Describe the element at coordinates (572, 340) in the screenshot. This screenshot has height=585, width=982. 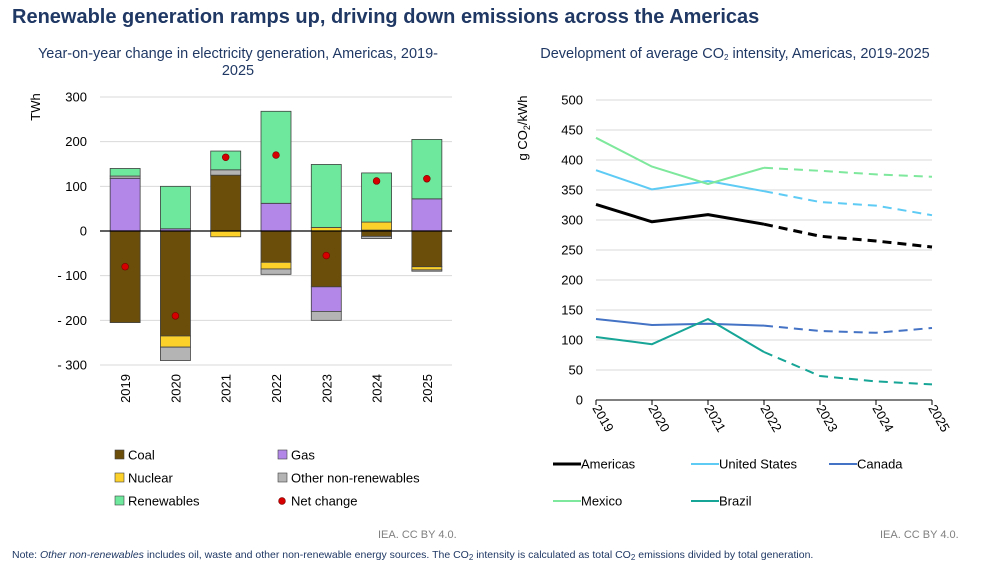
I see `right-y-tick-label: 100` at that location.